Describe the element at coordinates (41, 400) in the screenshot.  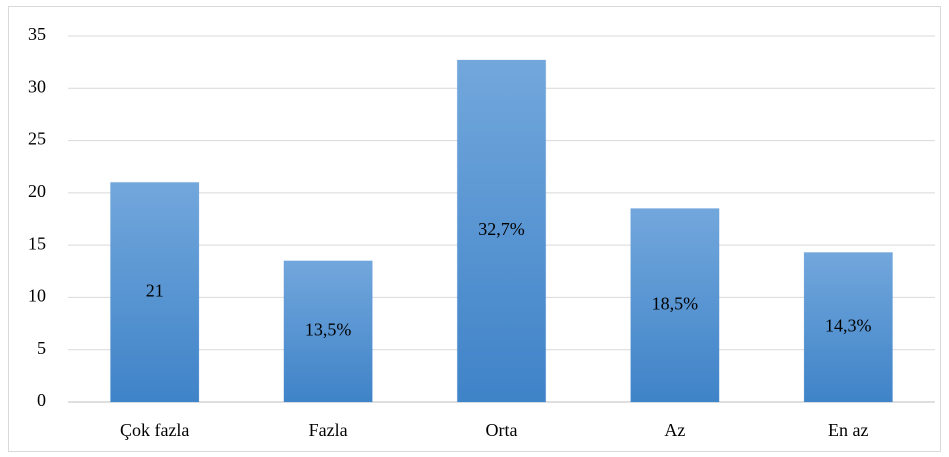
I see `y-tick-label: 0` at that location.